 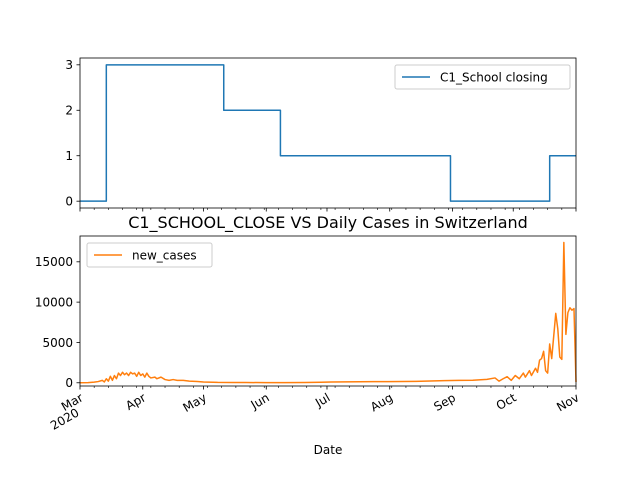 I want to click on y-tick-label: 10000, so click(x=54, y=302).